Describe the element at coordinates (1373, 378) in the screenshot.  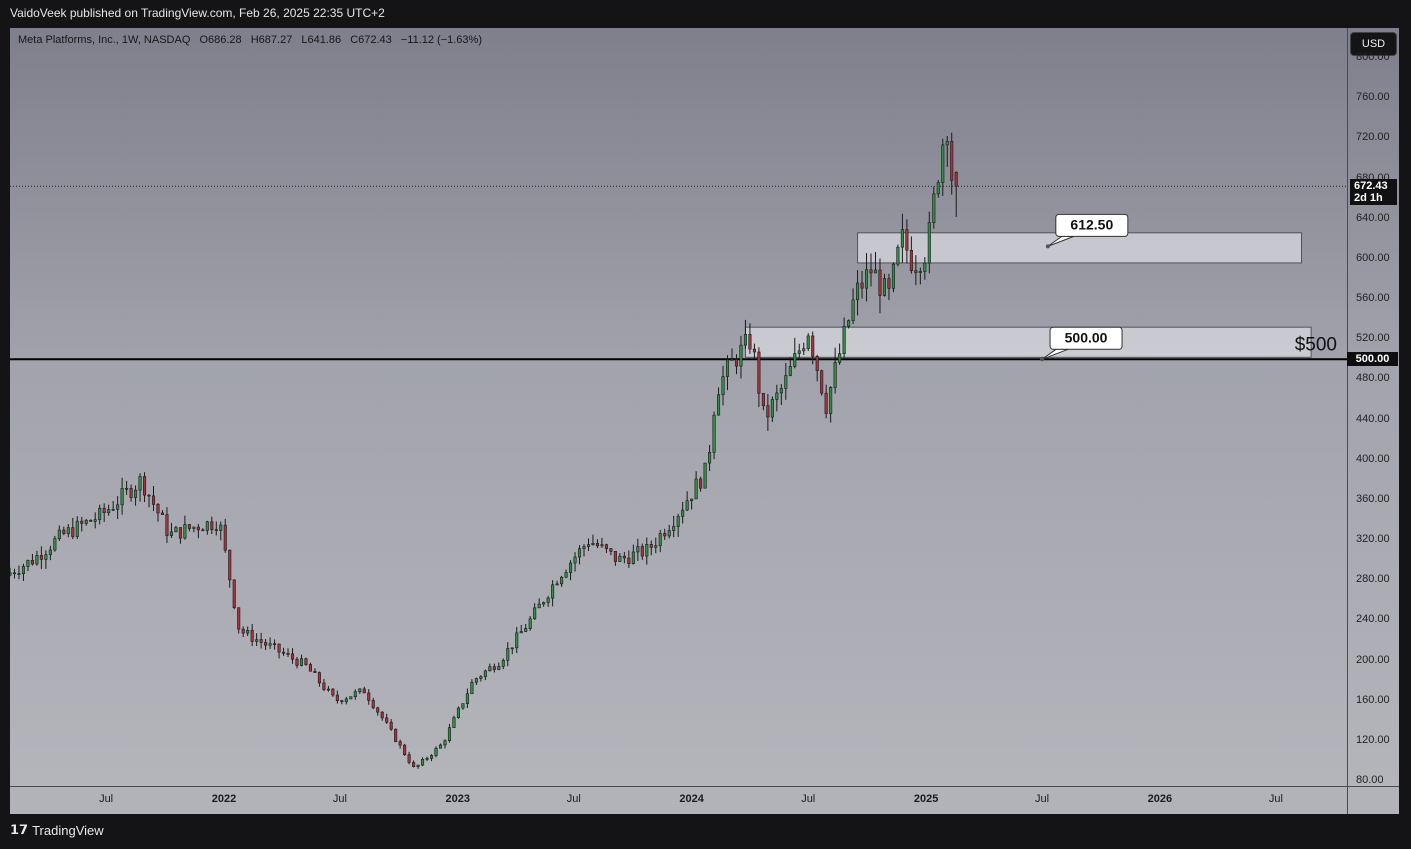
I see `price-tick-label: 480.00` at that location.